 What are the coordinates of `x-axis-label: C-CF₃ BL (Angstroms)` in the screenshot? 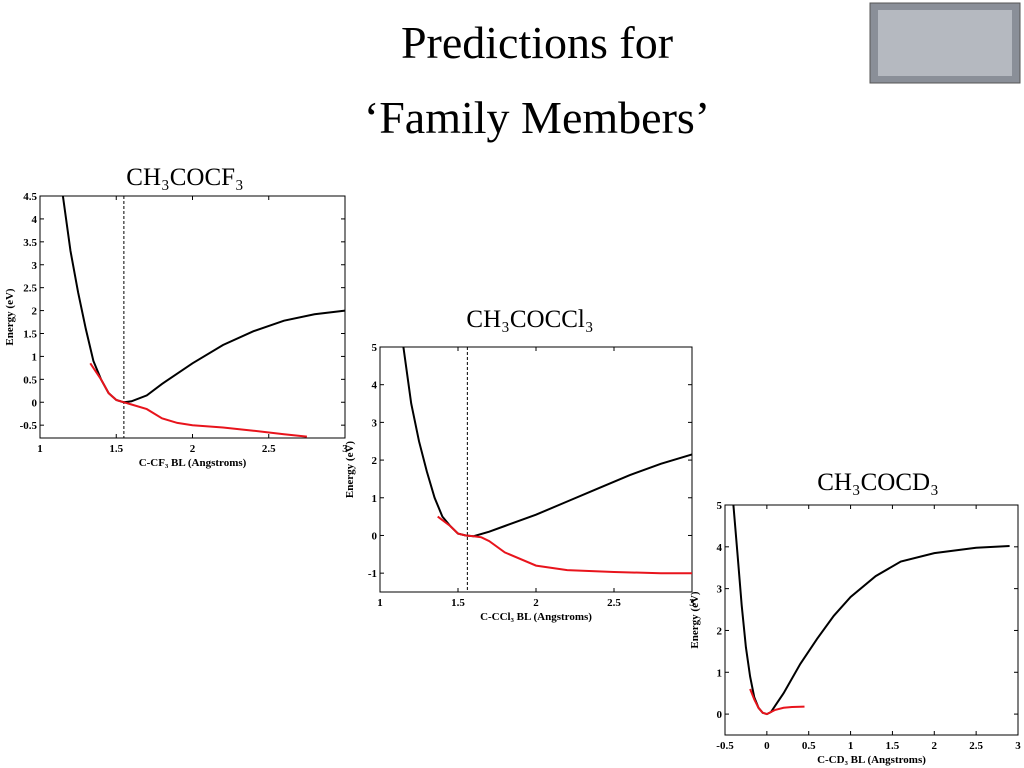 It's located at (193, 463).